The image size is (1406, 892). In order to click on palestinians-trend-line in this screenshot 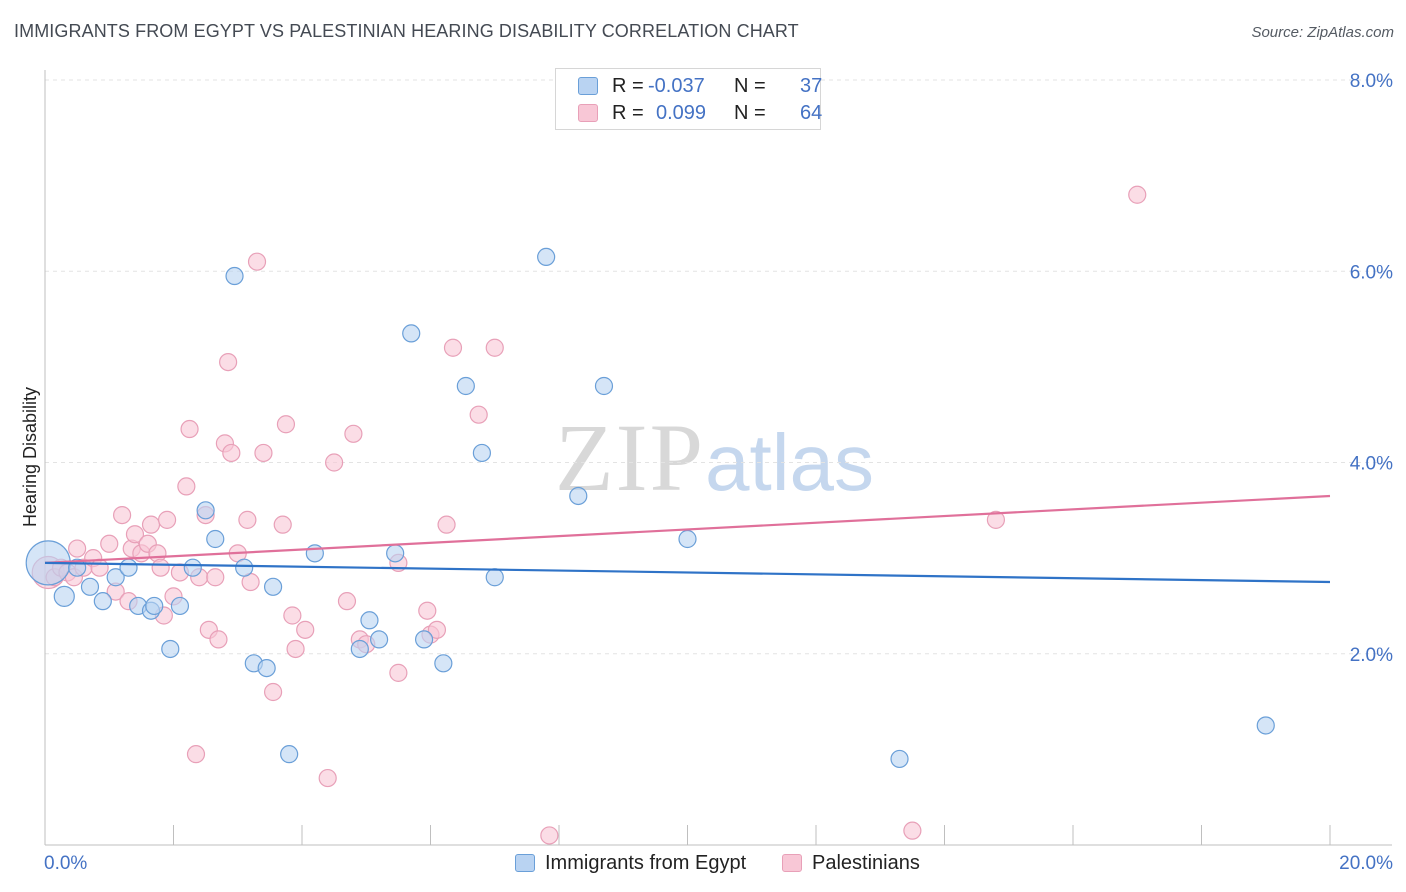, I will do `click(687, 529)`.